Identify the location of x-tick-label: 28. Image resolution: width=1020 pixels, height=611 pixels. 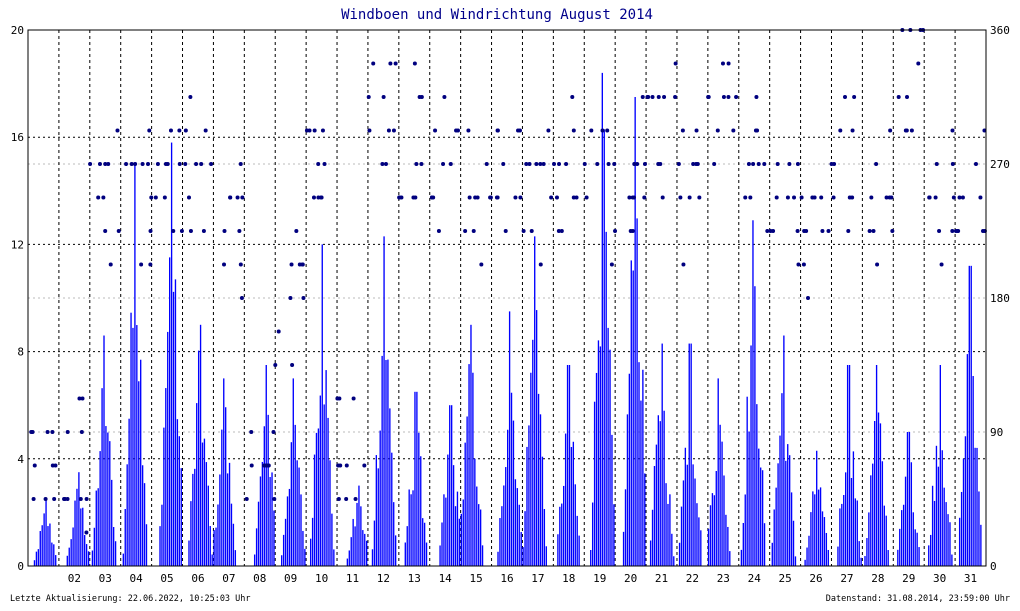
(877, 578).